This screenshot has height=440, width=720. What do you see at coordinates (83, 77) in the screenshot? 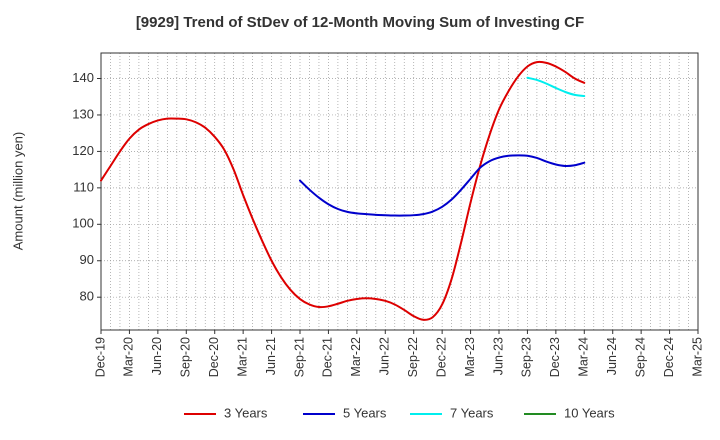
I see `y-tick-label: 140` at bounding box center [83, 77].